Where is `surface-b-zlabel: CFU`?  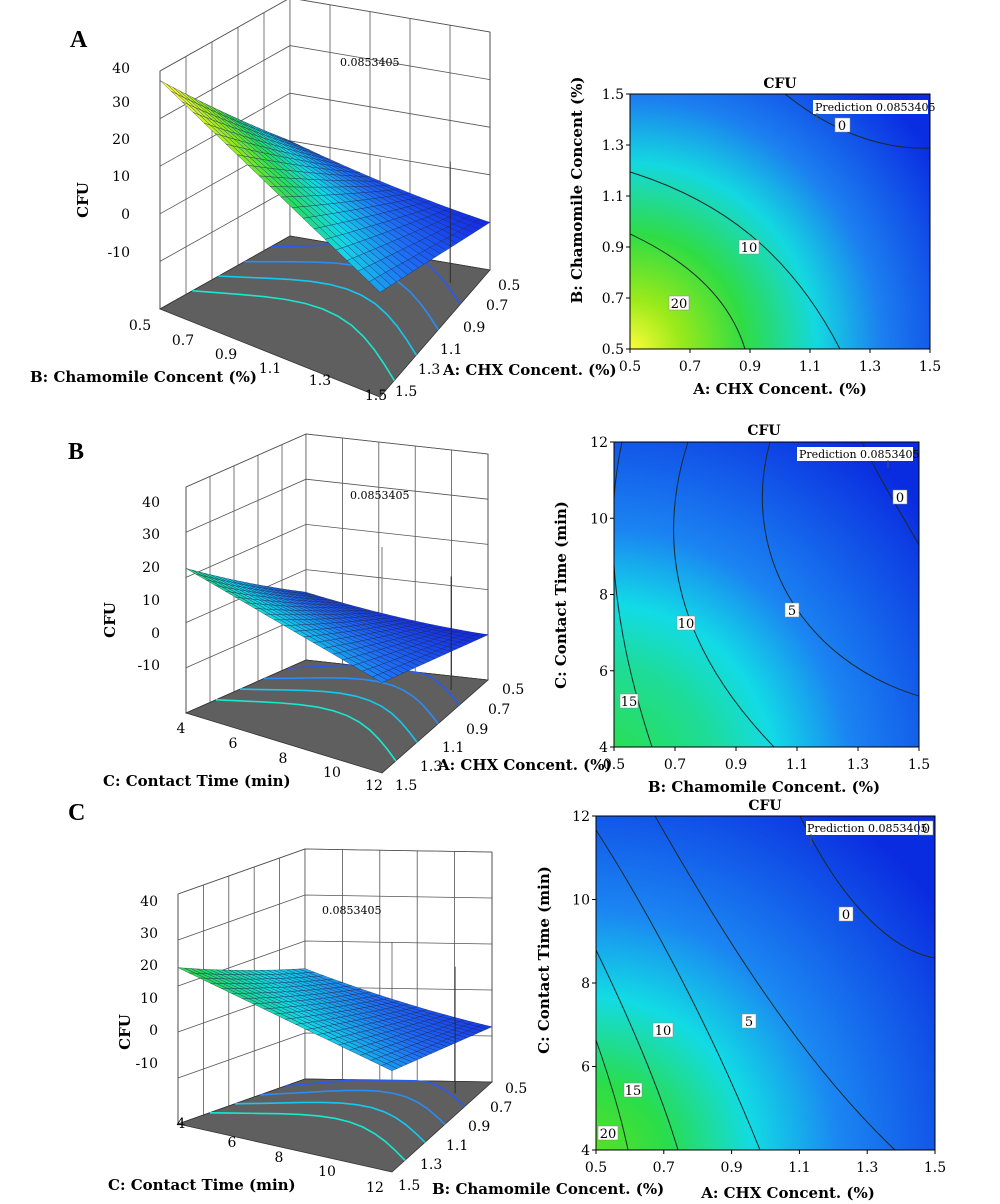
surface-b-zlabel: CFU is located at coordinates (110, 620).